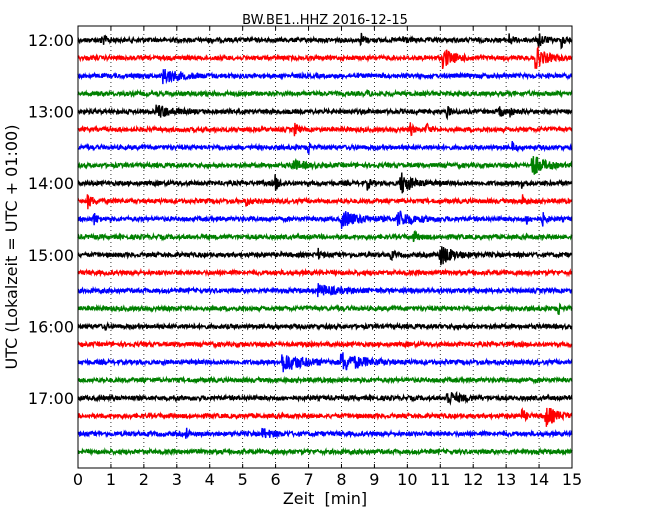 This screenshot has width=650, height=520. I want to click on y-tick-label-1200: 12:00, so click(51, 40).